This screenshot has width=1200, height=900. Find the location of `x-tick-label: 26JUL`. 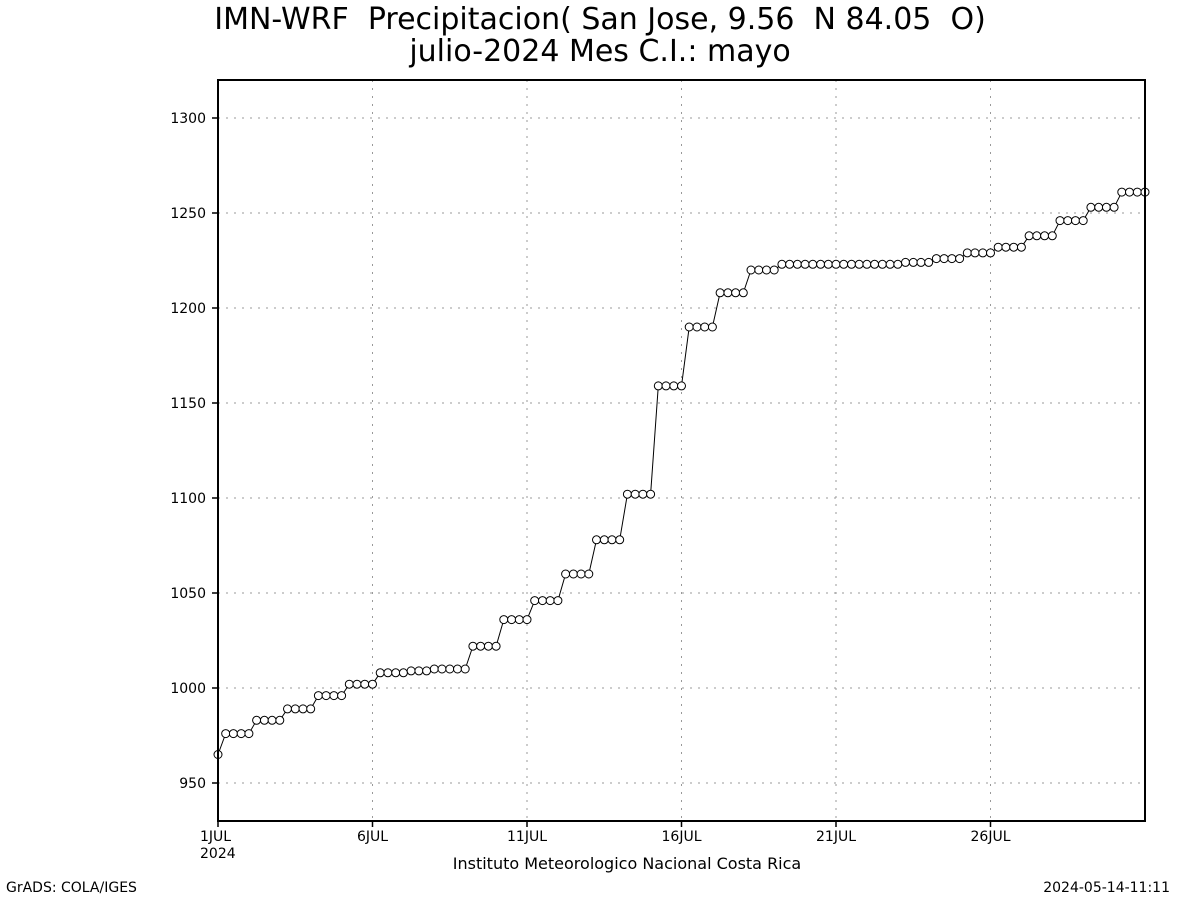

x-tick-label: 26JUL is located at coordinates (991, 837).